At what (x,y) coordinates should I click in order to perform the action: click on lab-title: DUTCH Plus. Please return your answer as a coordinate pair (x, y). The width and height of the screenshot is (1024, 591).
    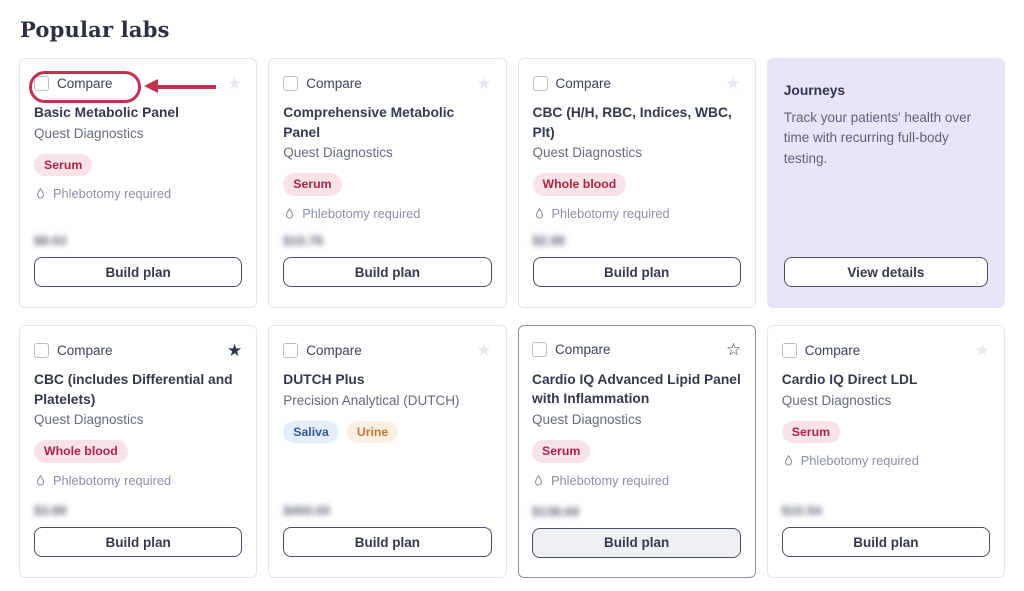
    Looking at the image, I should click on (324, 379).